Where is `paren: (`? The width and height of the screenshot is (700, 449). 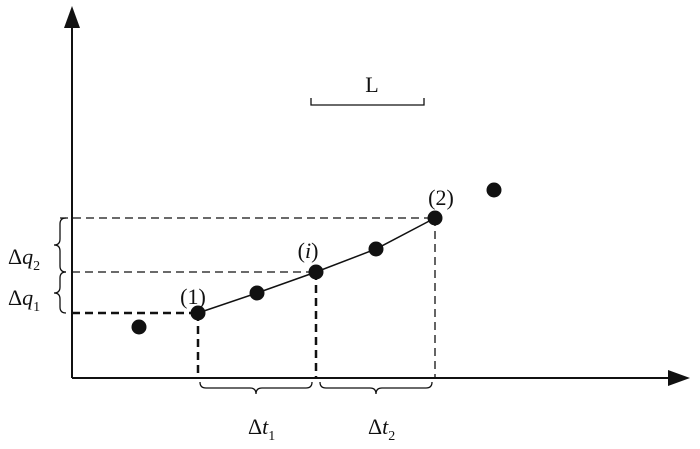 paren: ( is located at coordinates (301, 250).